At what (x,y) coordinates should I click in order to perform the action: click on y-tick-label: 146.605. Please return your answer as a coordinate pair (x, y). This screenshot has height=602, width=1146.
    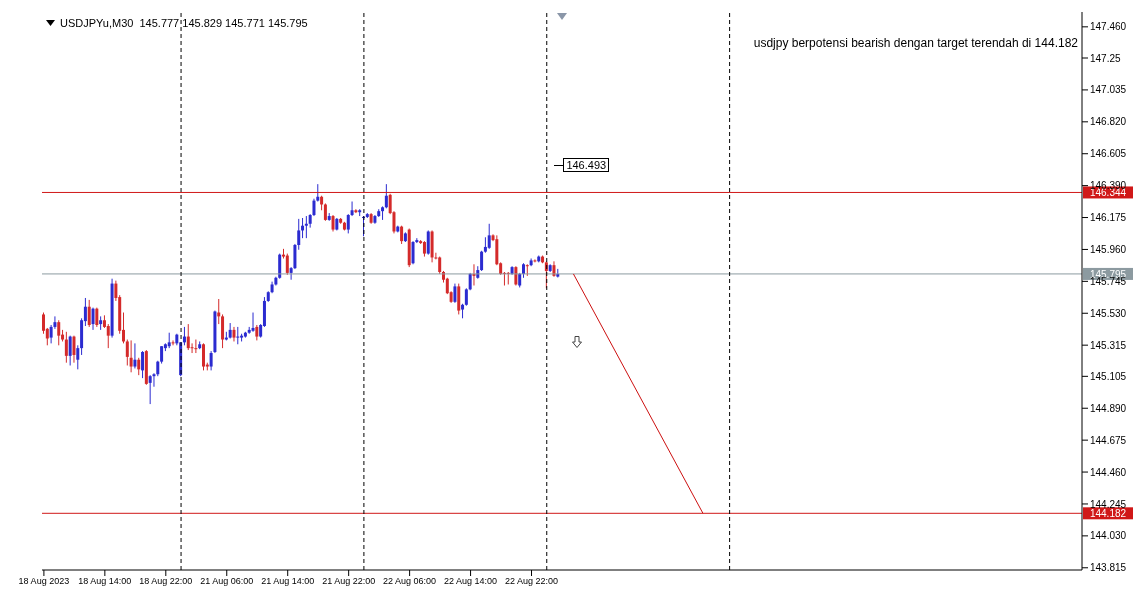
    Looking at the image, I should click on (1108, 154).